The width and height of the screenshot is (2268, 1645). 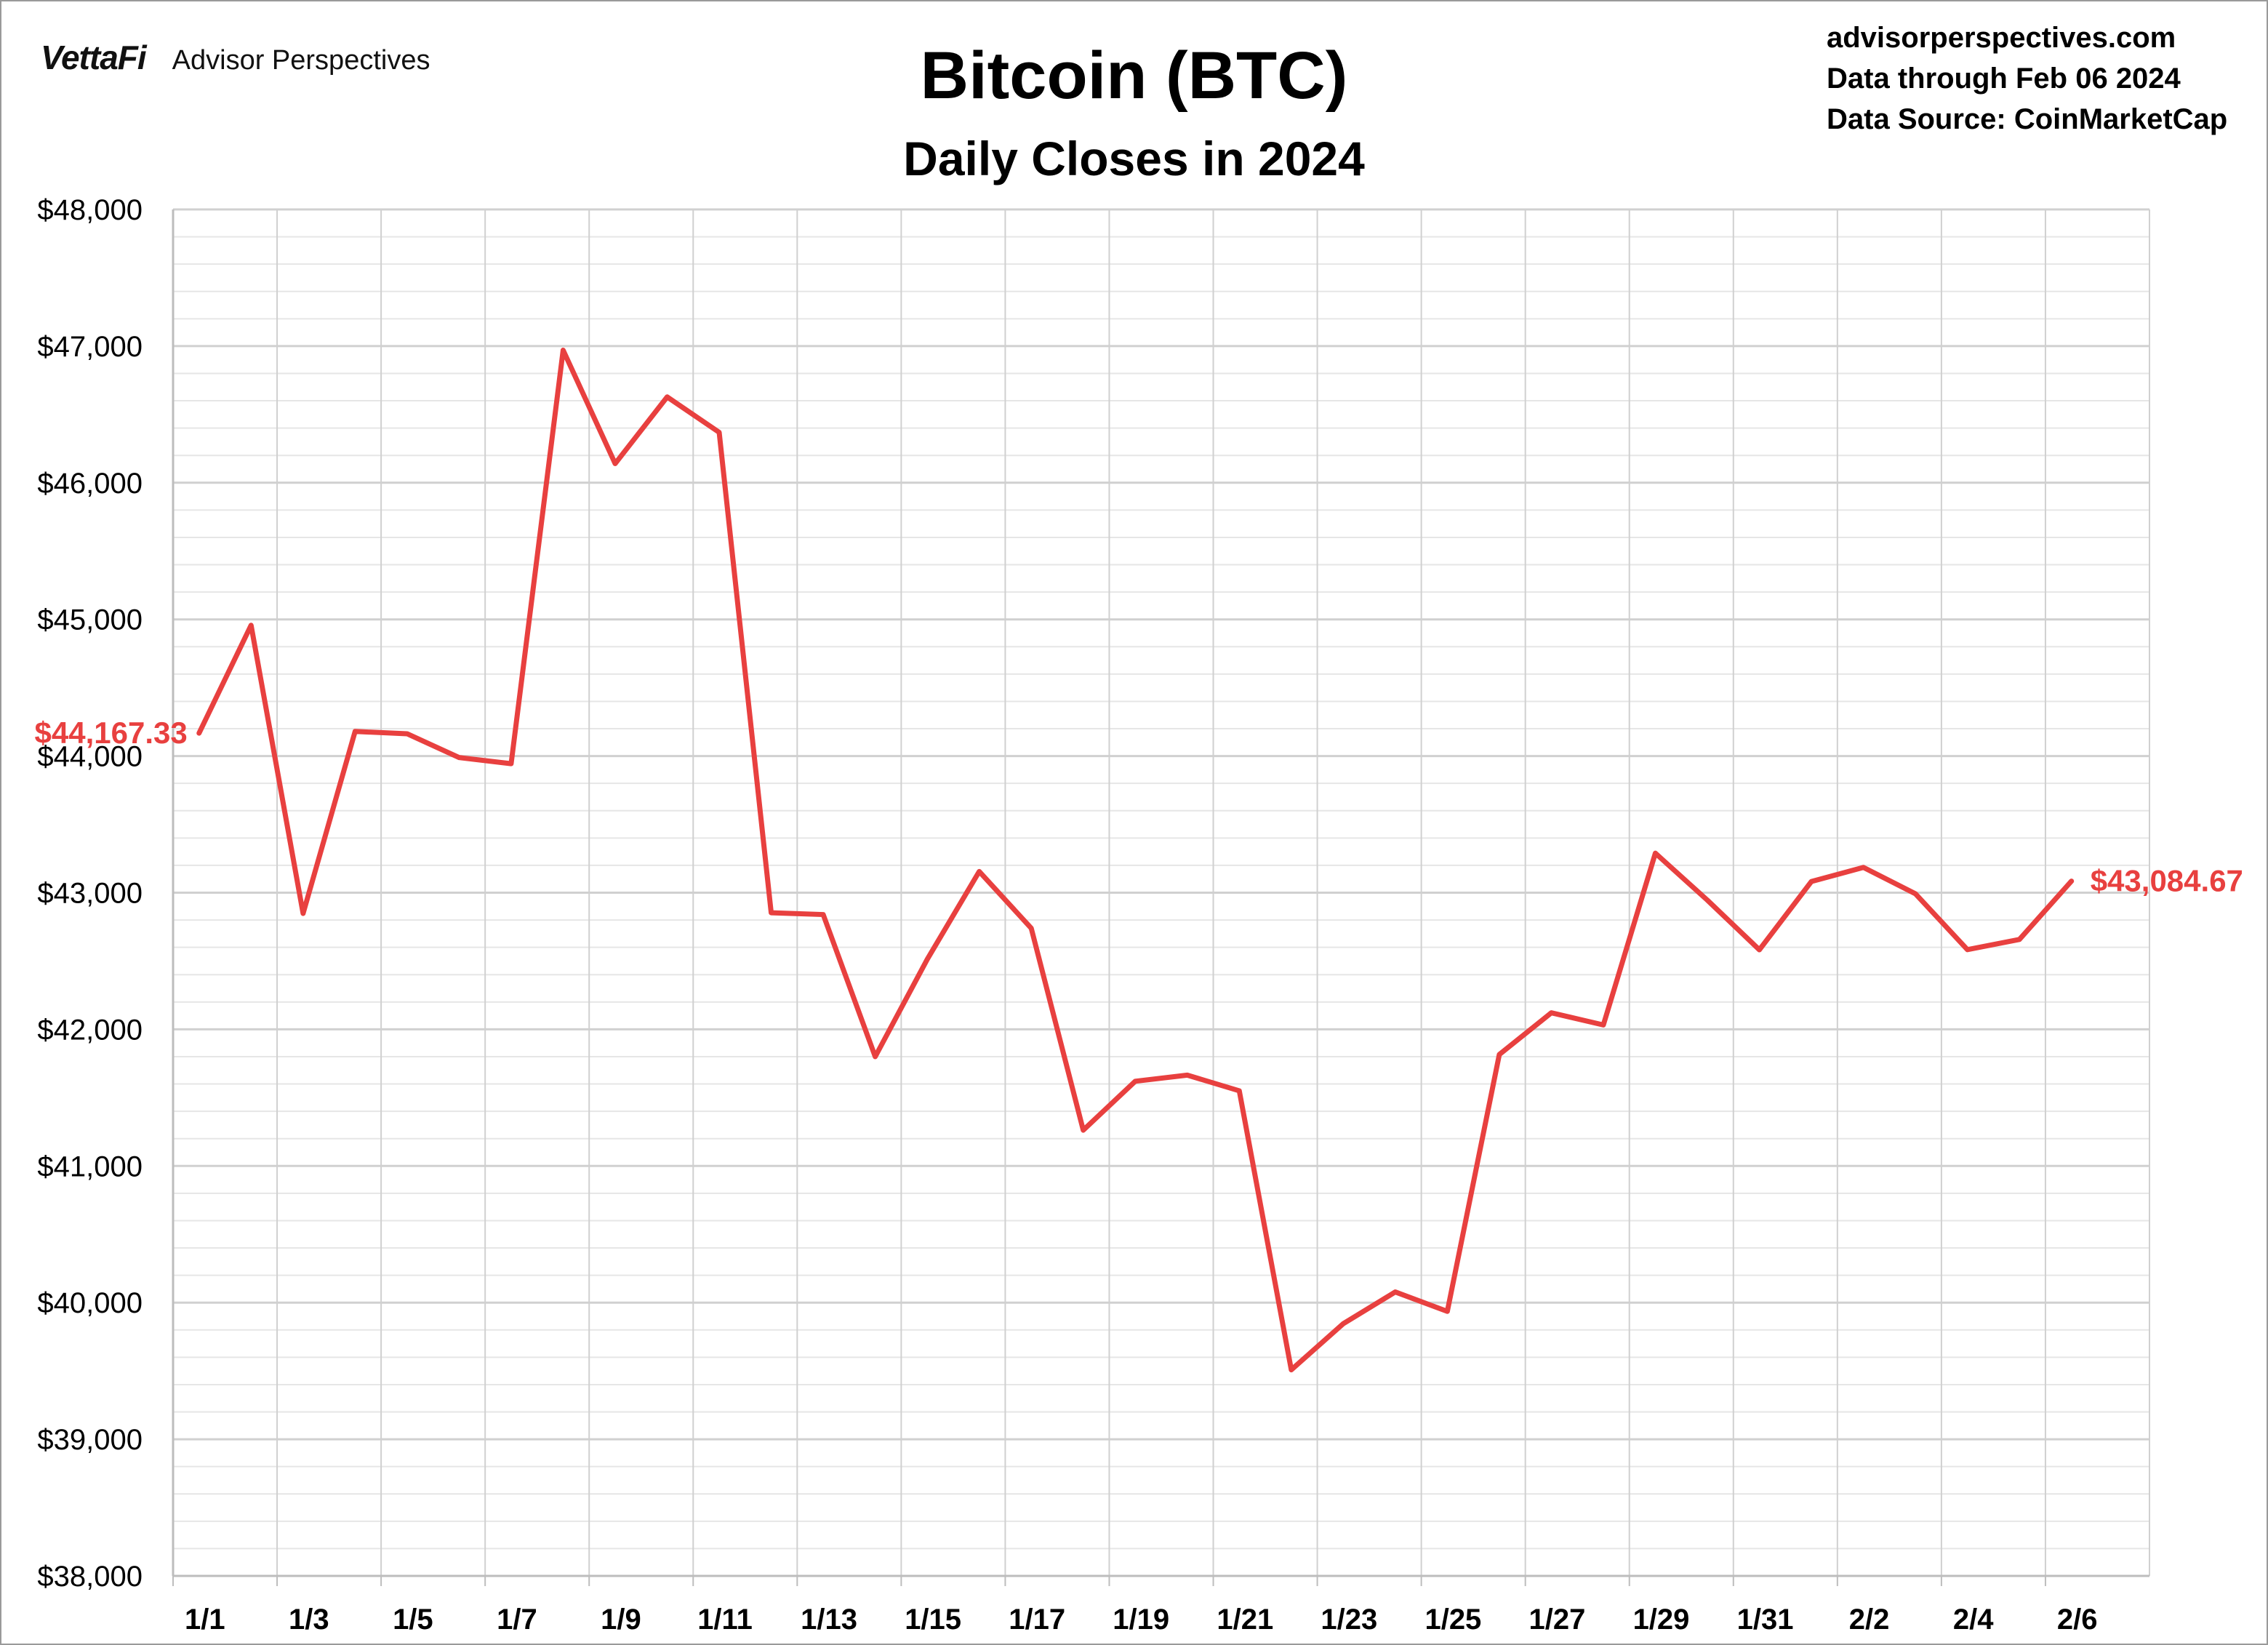 I want to click on x-tick-label: 1/15, so click(x=933, y=1620).